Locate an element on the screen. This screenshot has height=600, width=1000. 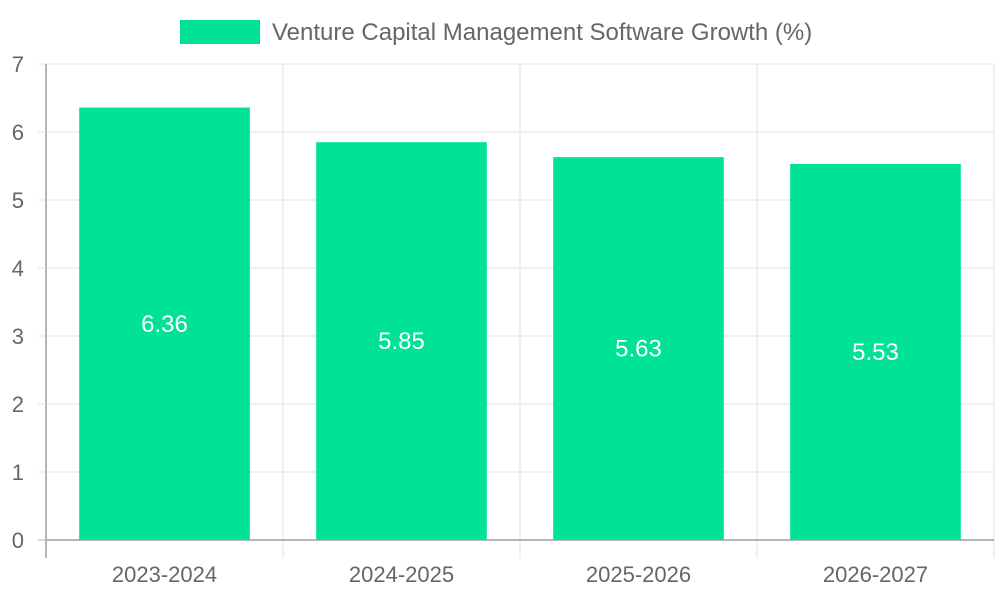
x-tick-label: 2025-2026 is located at coordinates (638, 574).